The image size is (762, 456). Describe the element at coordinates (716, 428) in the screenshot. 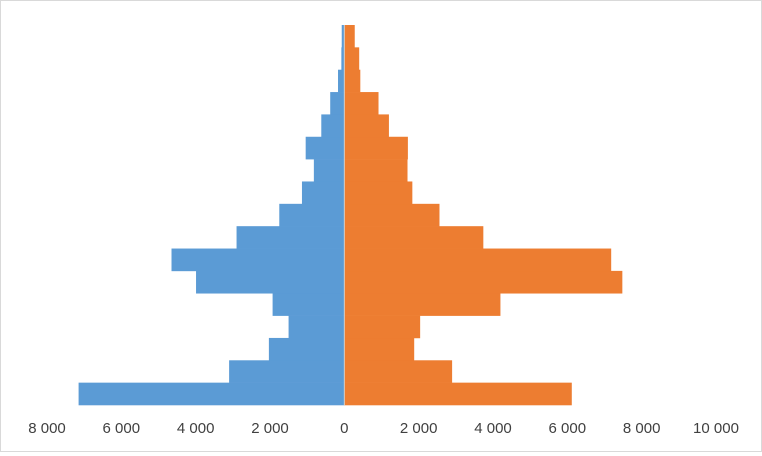

I see `x-tick-label: 10 000` at that location.